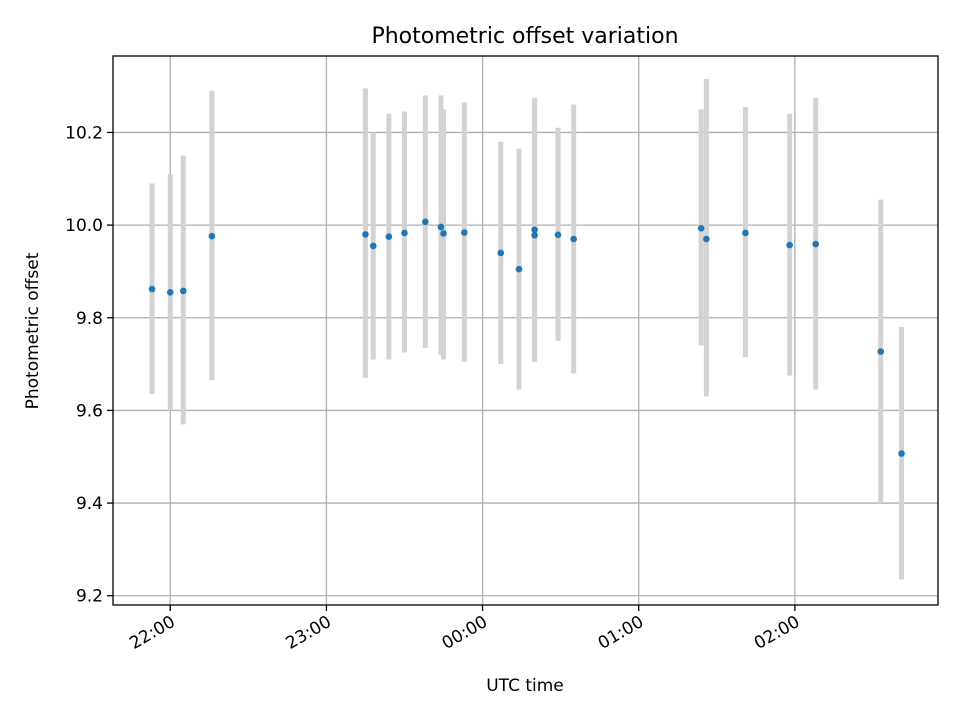  Describe the element at coordinates (308, 633) in the screenshot. I see `x-tick-label: 23:00` at that location.